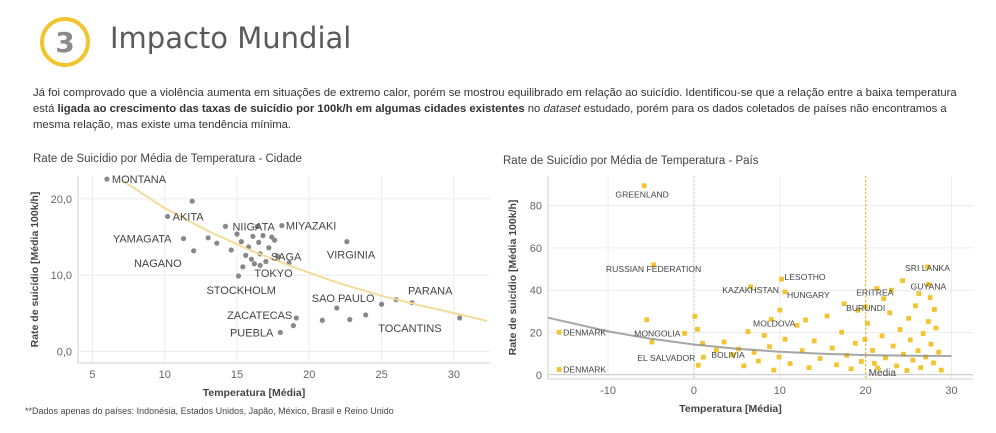 This screenshot has width=996, height=433. What do you see at coordinates (536, 249) in the screenshot?
I see `y-tick-label: 60` at bounding box center [536, 249].